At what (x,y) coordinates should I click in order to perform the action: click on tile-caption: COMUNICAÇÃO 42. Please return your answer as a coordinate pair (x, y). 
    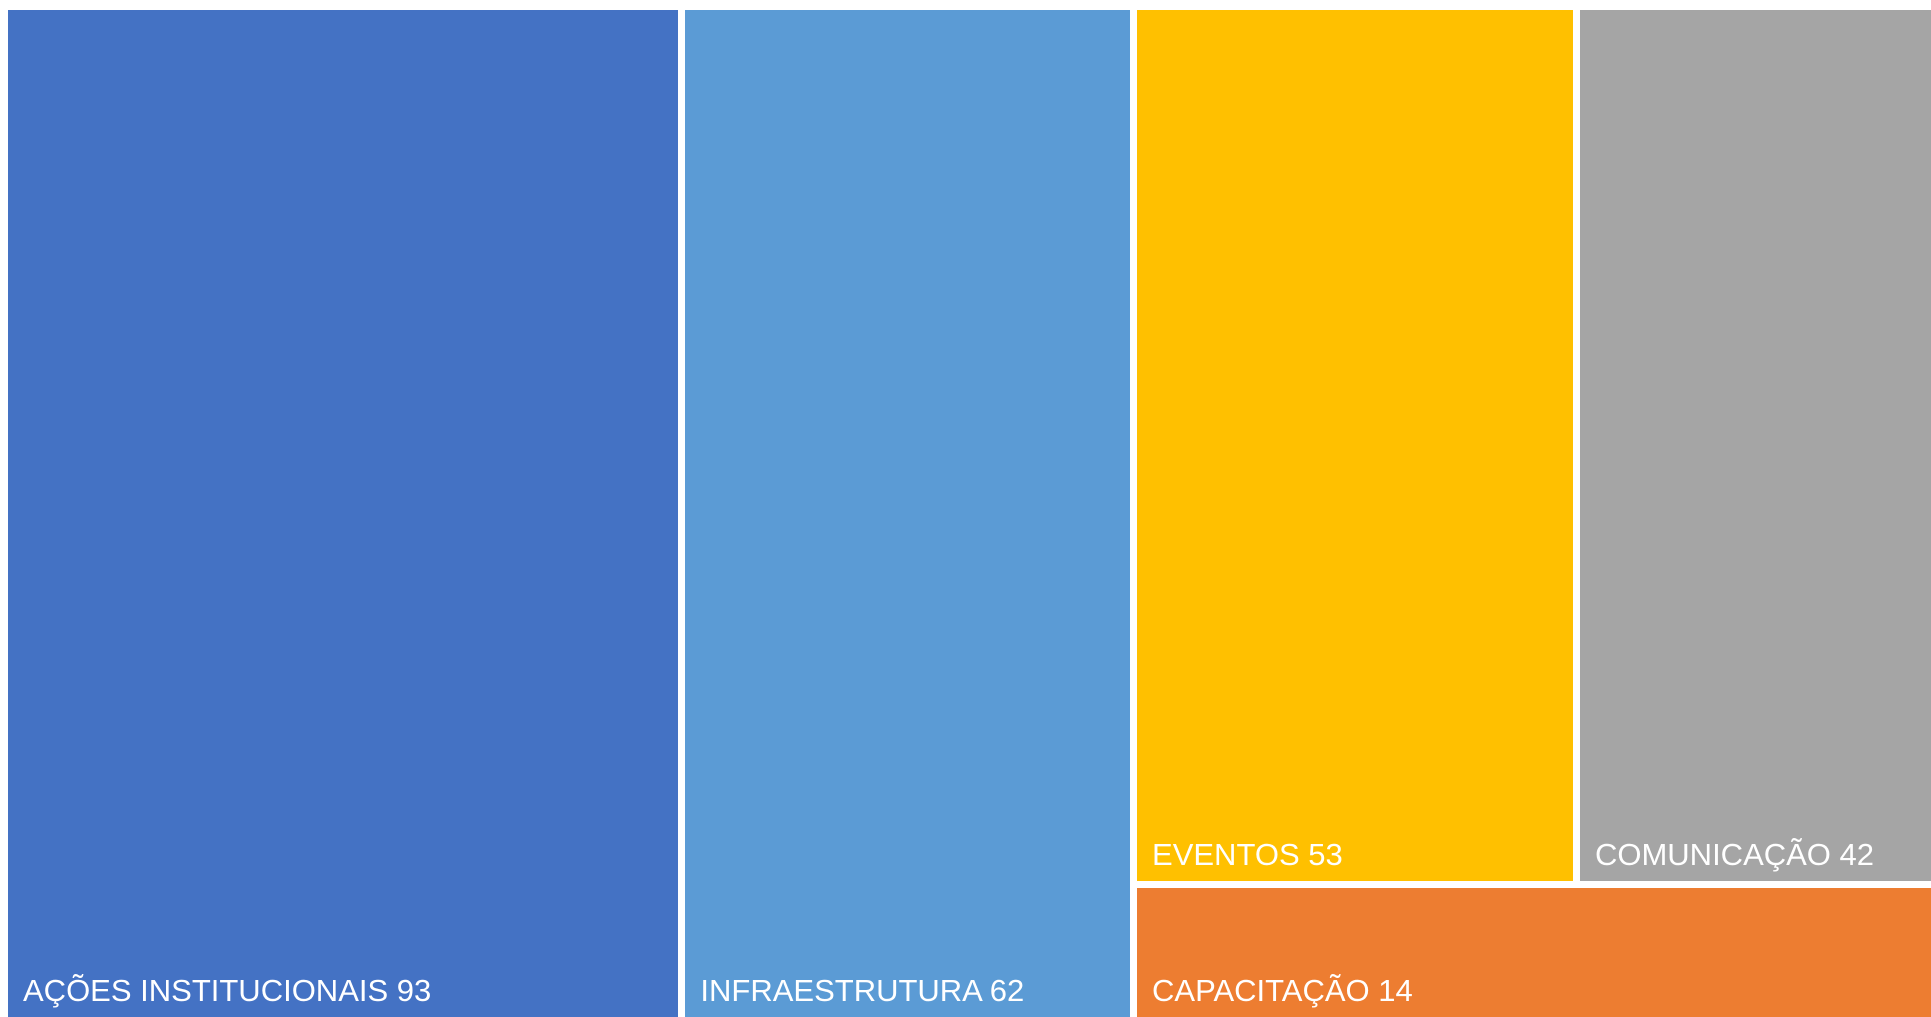
    Looking at the image, I should click on (1734, 855).